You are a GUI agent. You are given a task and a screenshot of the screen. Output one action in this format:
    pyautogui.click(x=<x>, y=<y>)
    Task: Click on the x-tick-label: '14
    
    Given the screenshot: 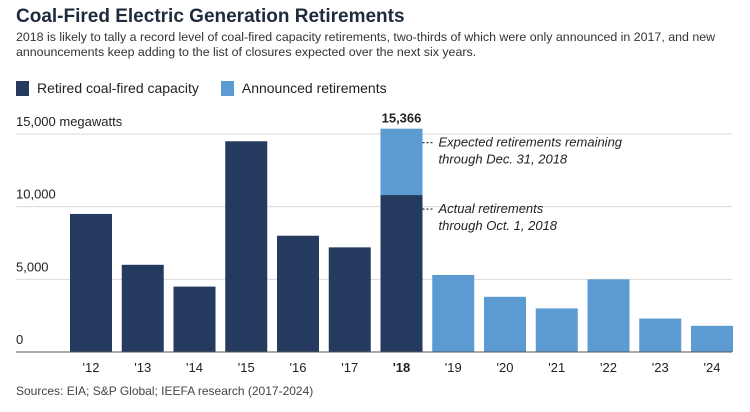 What is the action you would take?
    pyautogui.click(x=194, y=367)
    